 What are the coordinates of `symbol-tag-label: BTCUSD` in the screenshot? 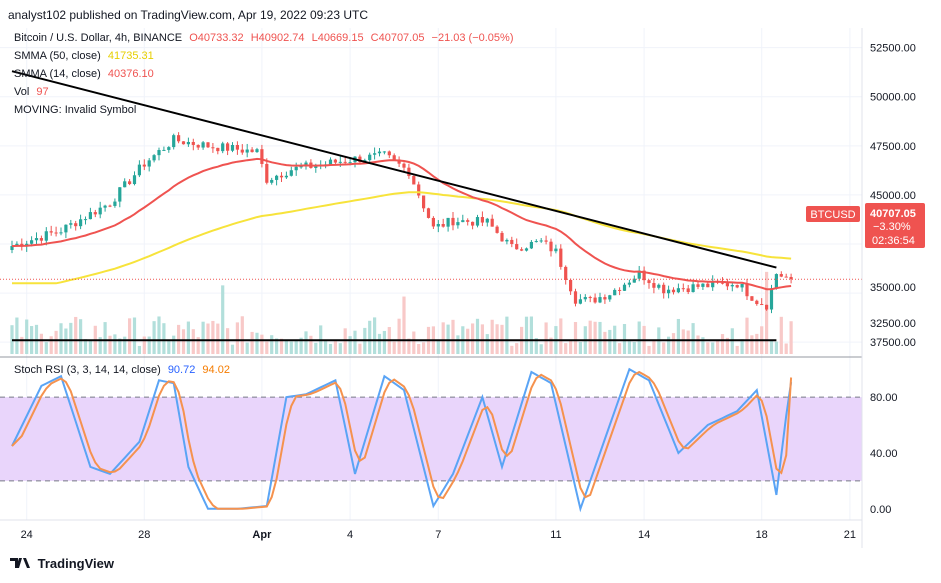 It's located at (832, 215).